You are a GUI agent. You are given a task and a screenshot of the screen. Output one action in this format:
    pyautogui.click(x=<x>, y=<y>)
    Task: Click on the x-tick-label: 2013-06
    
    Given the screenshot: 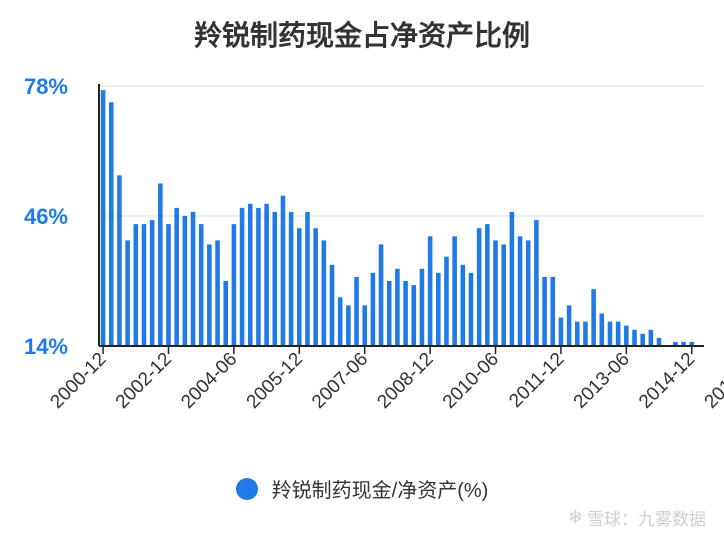 What is the action you would take?
    pyautogui.click(x=602, y=381)
    